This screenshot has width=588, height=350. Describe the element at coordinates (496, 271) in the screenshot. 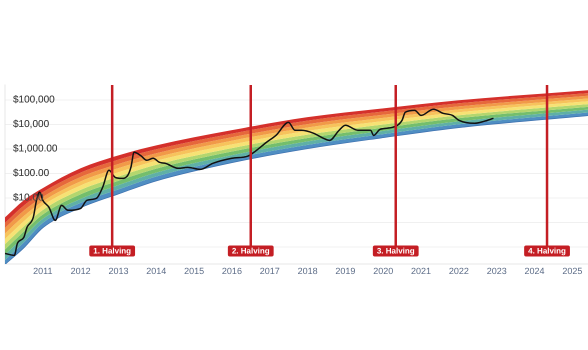

I see `x-tick-label: 2023` at that location.